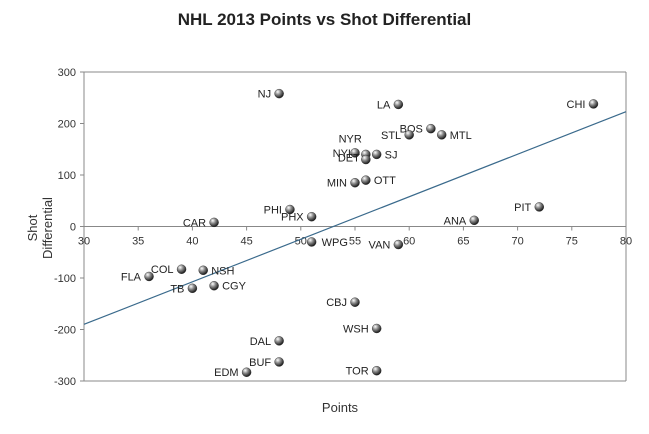 Image resolution: width=649 pixels, height=434 pixels. What do you see at coordinates (264, 95) in the screenshot?
I see `point-label: NJ` at bounding box center [264, 95].